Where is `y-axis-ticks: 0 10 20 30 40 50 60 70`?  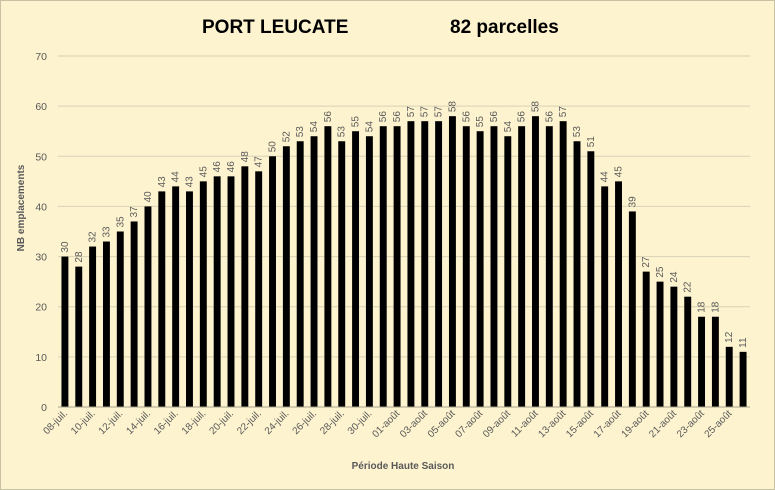
y-axis-ticks: 0 10 20 30 40 50 60 70 is located at coordinates (41, 232).